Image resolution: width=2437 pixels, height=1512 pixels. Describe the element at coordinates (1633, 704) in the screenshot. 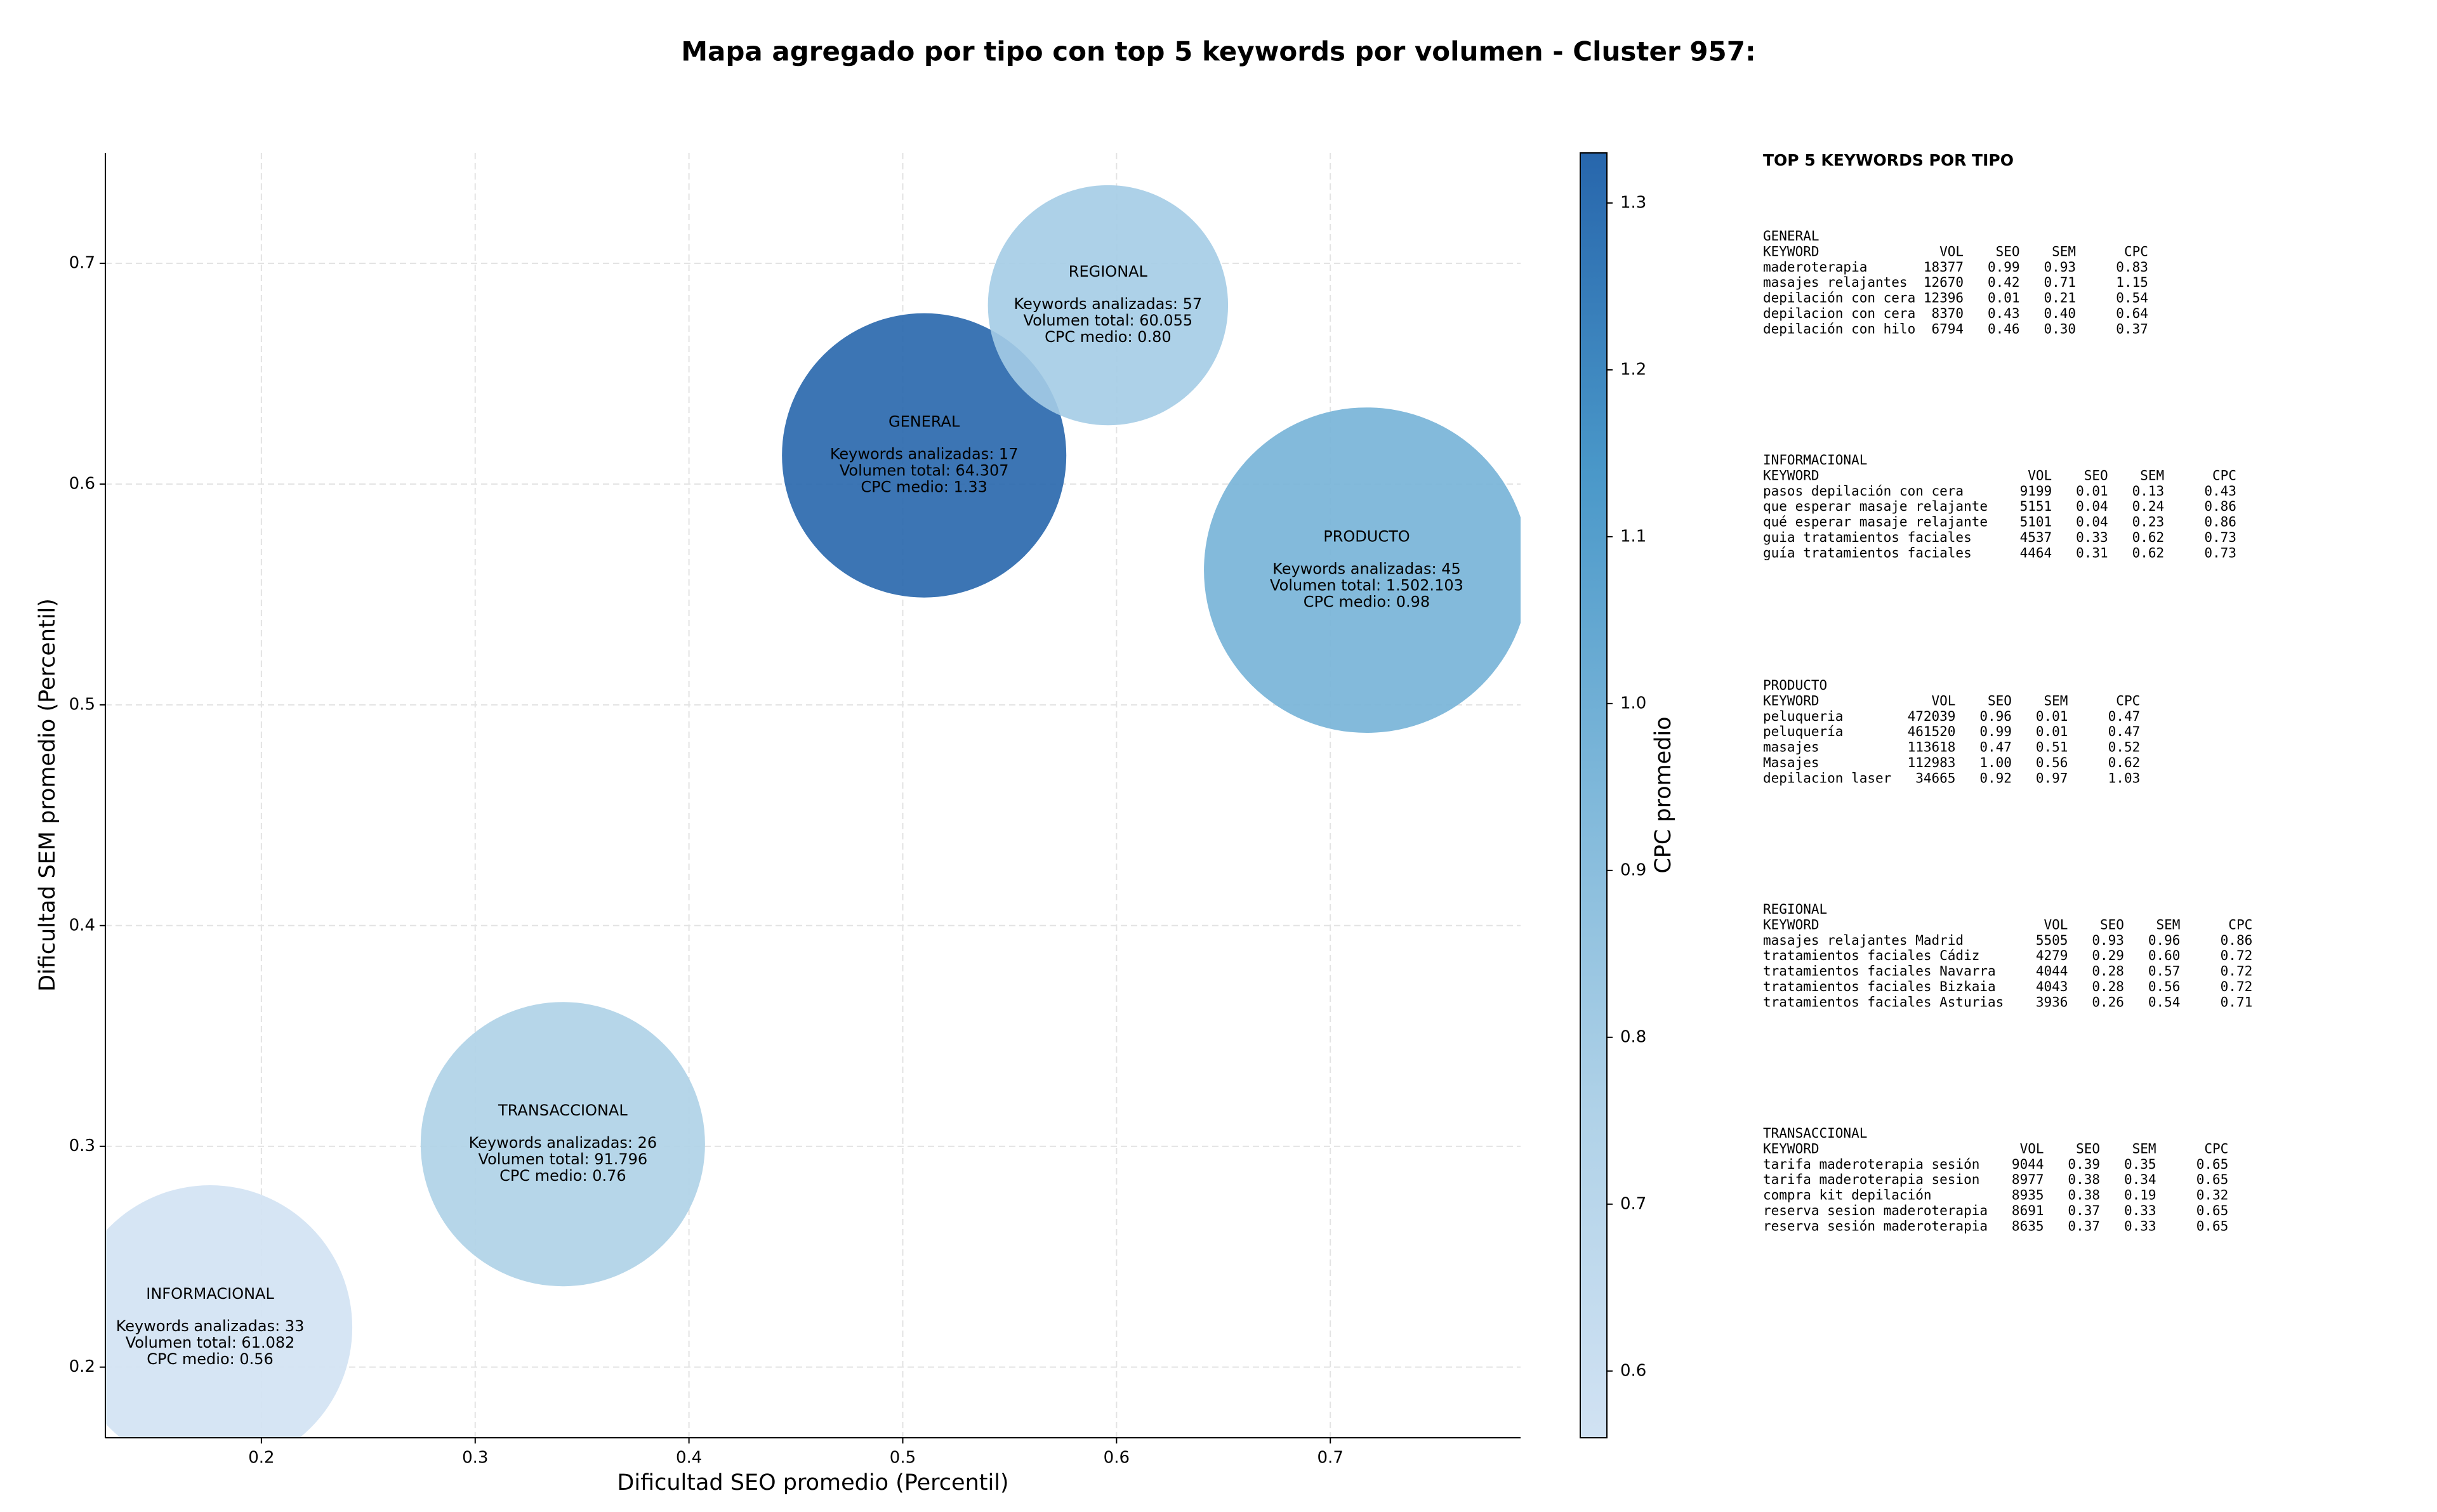

I see `colorbar-tick-label: 1.0` at that location.